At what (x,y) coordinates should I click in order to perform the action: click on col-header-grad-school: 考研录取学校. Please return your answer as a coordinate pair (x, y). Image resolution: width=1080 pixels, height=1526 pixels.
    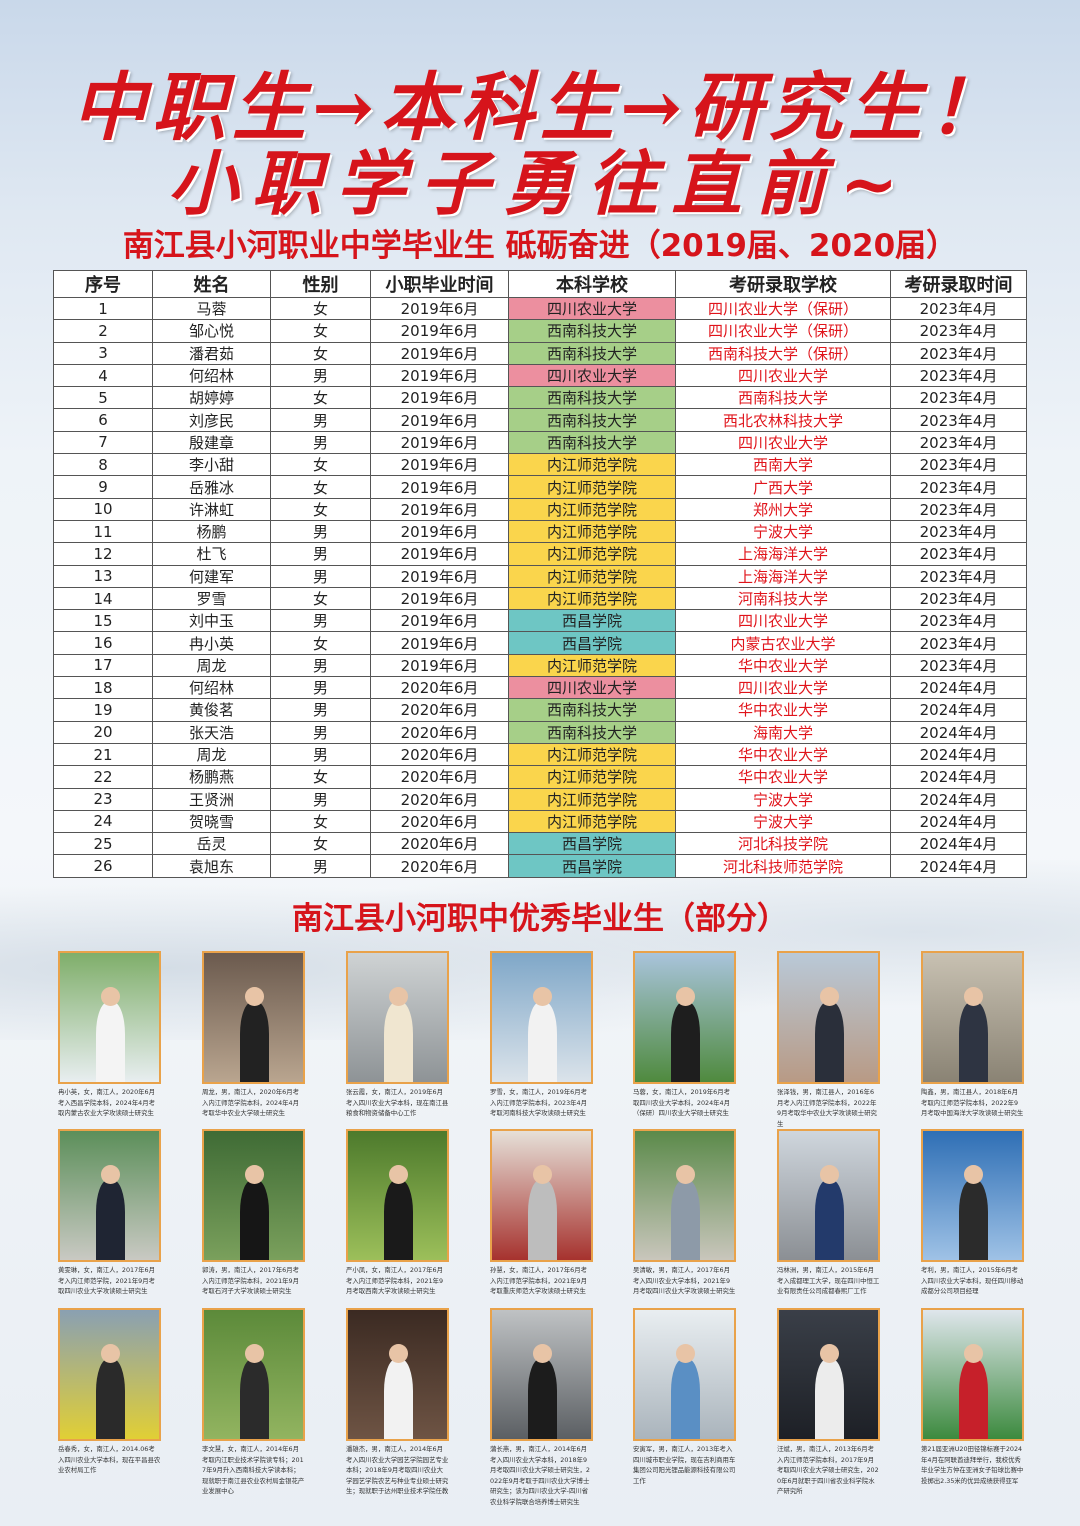
    Looking at the image, I should click on (783, 284).